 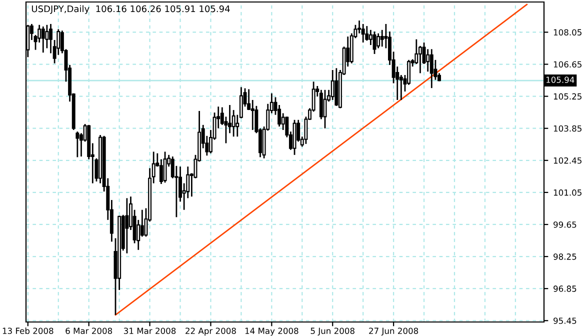 I want to click on y-tick-label: 103.85, so click(x=568, y=128).